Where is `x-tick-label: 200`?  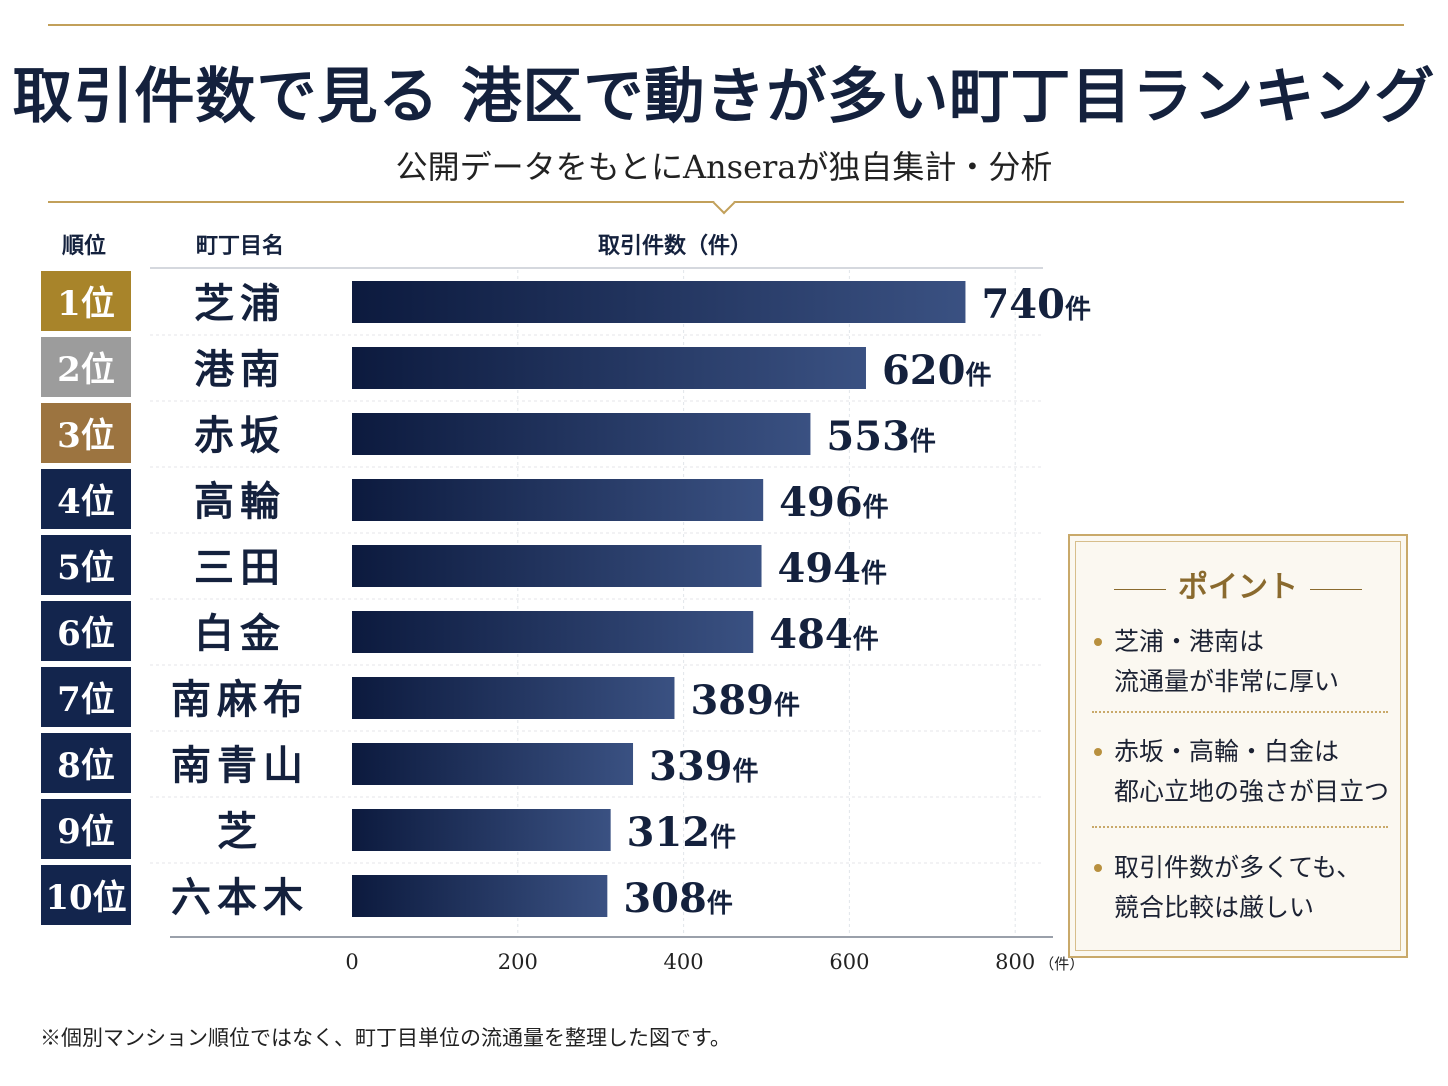 x-tick-label: 200 is located at coordinates (518, 962).